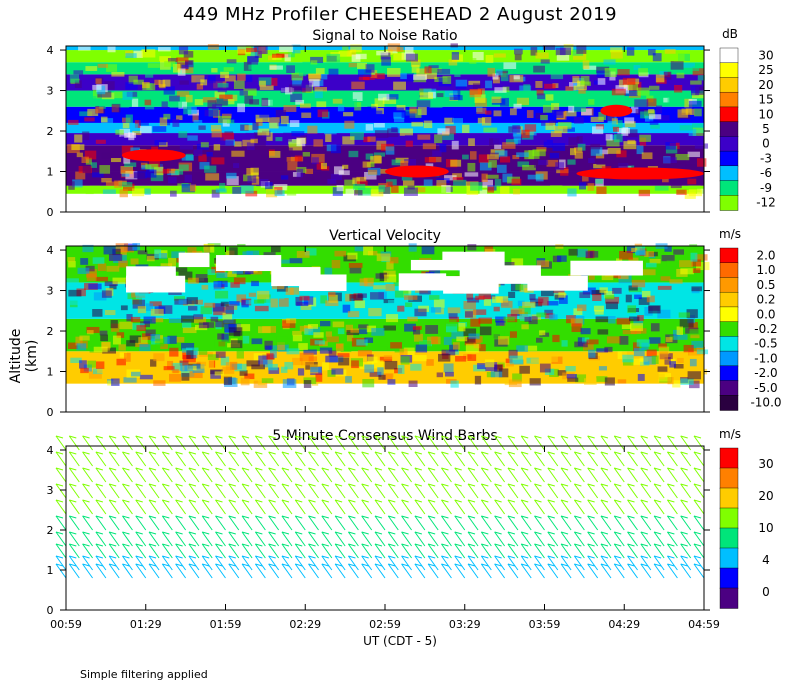 This screenshot has width=800, height=700. Describe the element at coordinates (766, 144) in the screenshot. I see `colorbar-label: 0` at that location.